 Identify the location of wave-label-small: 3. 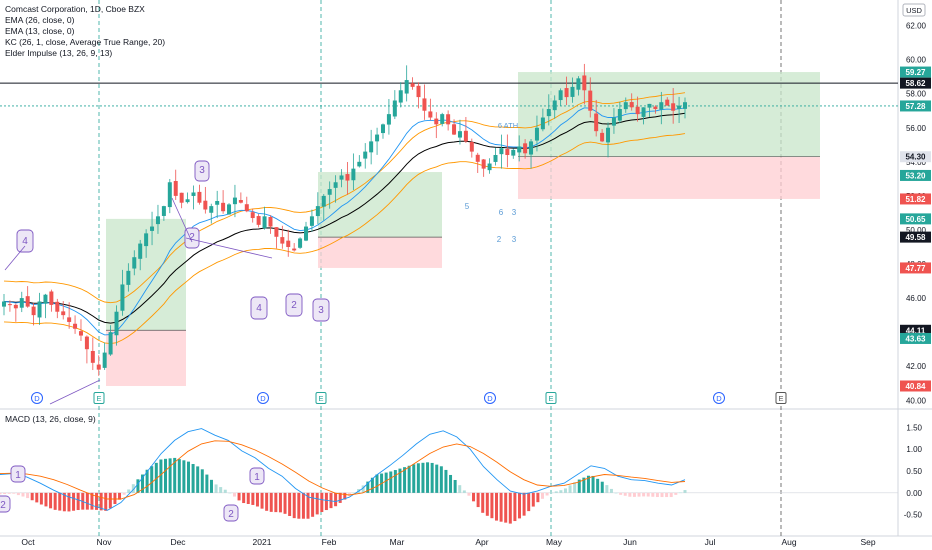
(514, 212).